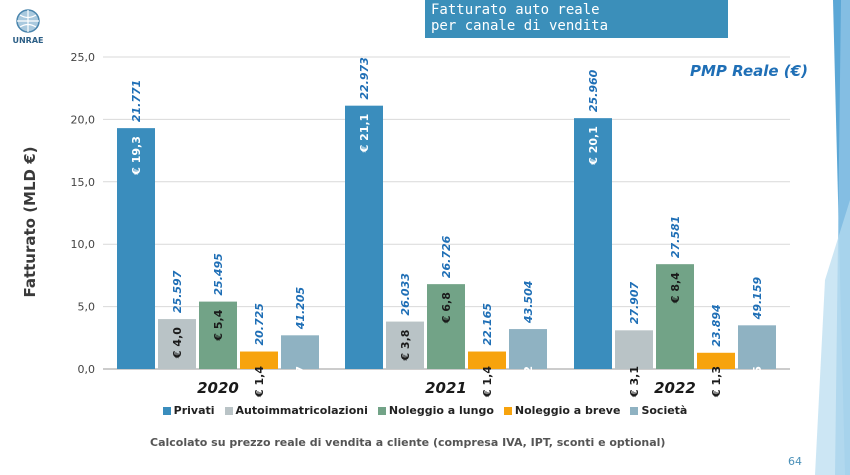 The width and height of the screenshot is (850, 475). I want to click on pmp-value-label: 27.581, so click(675, 237).